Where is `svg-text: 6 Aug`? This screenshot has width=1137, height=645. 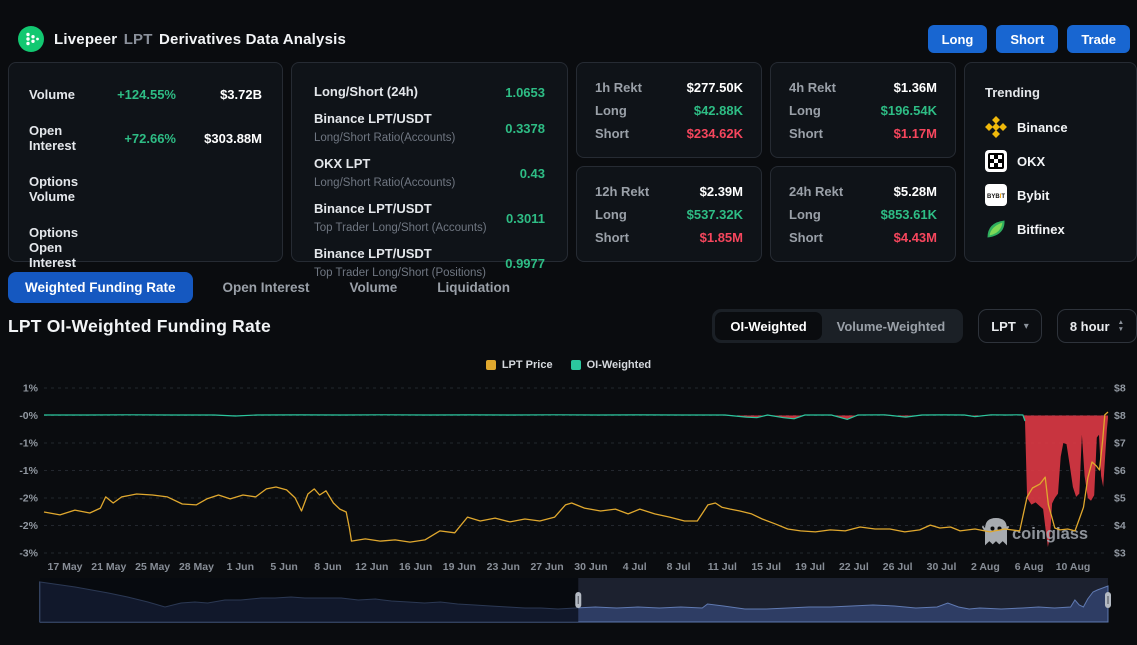
svg-text: 6 Aug is located at coordinates (1029, 567).